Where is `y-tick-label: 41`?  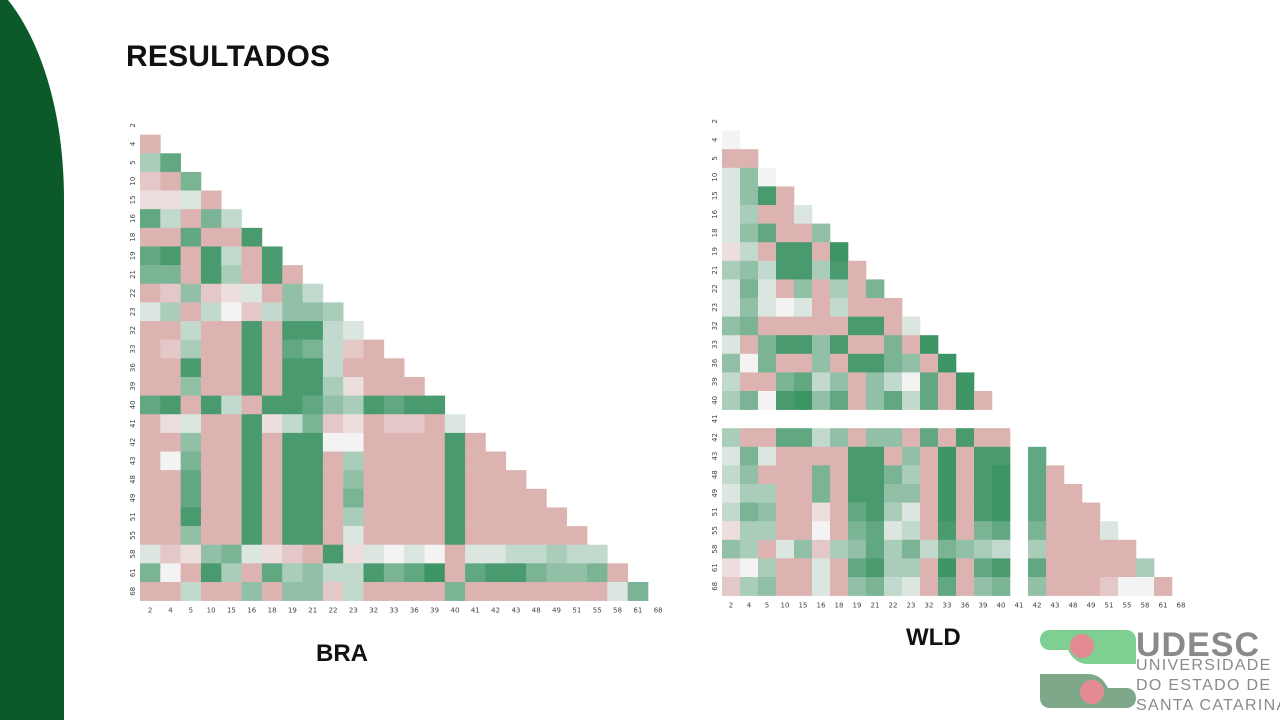
y-tick-label: 41 is located at coordinates (133, 423).